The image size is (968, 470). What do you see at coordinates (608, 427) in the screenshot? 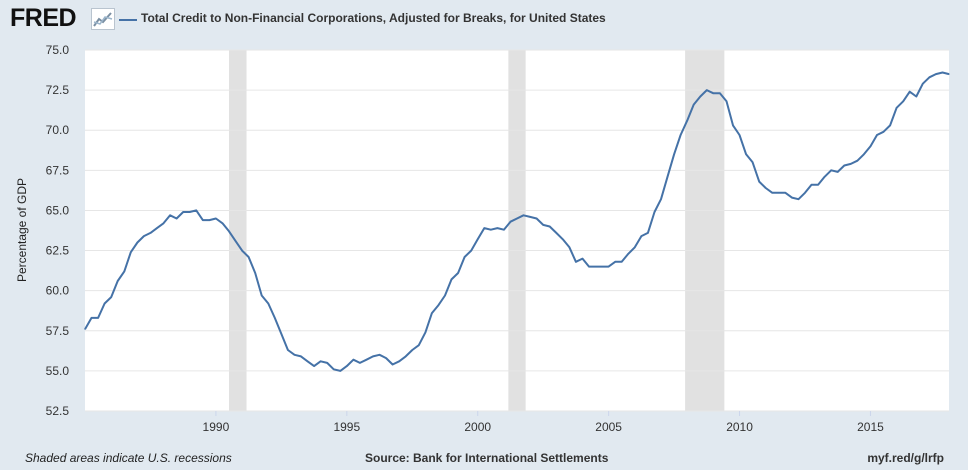
I see `x-tick-label: 2005` at bounding box center [608, 427].